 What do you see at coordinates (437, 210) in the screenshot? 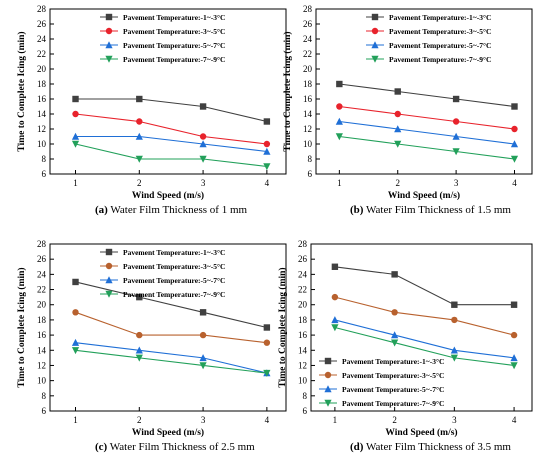
I see `caption-b-text: Water Film Thickness of 1.5 mm` at bounding box center [437, 210].